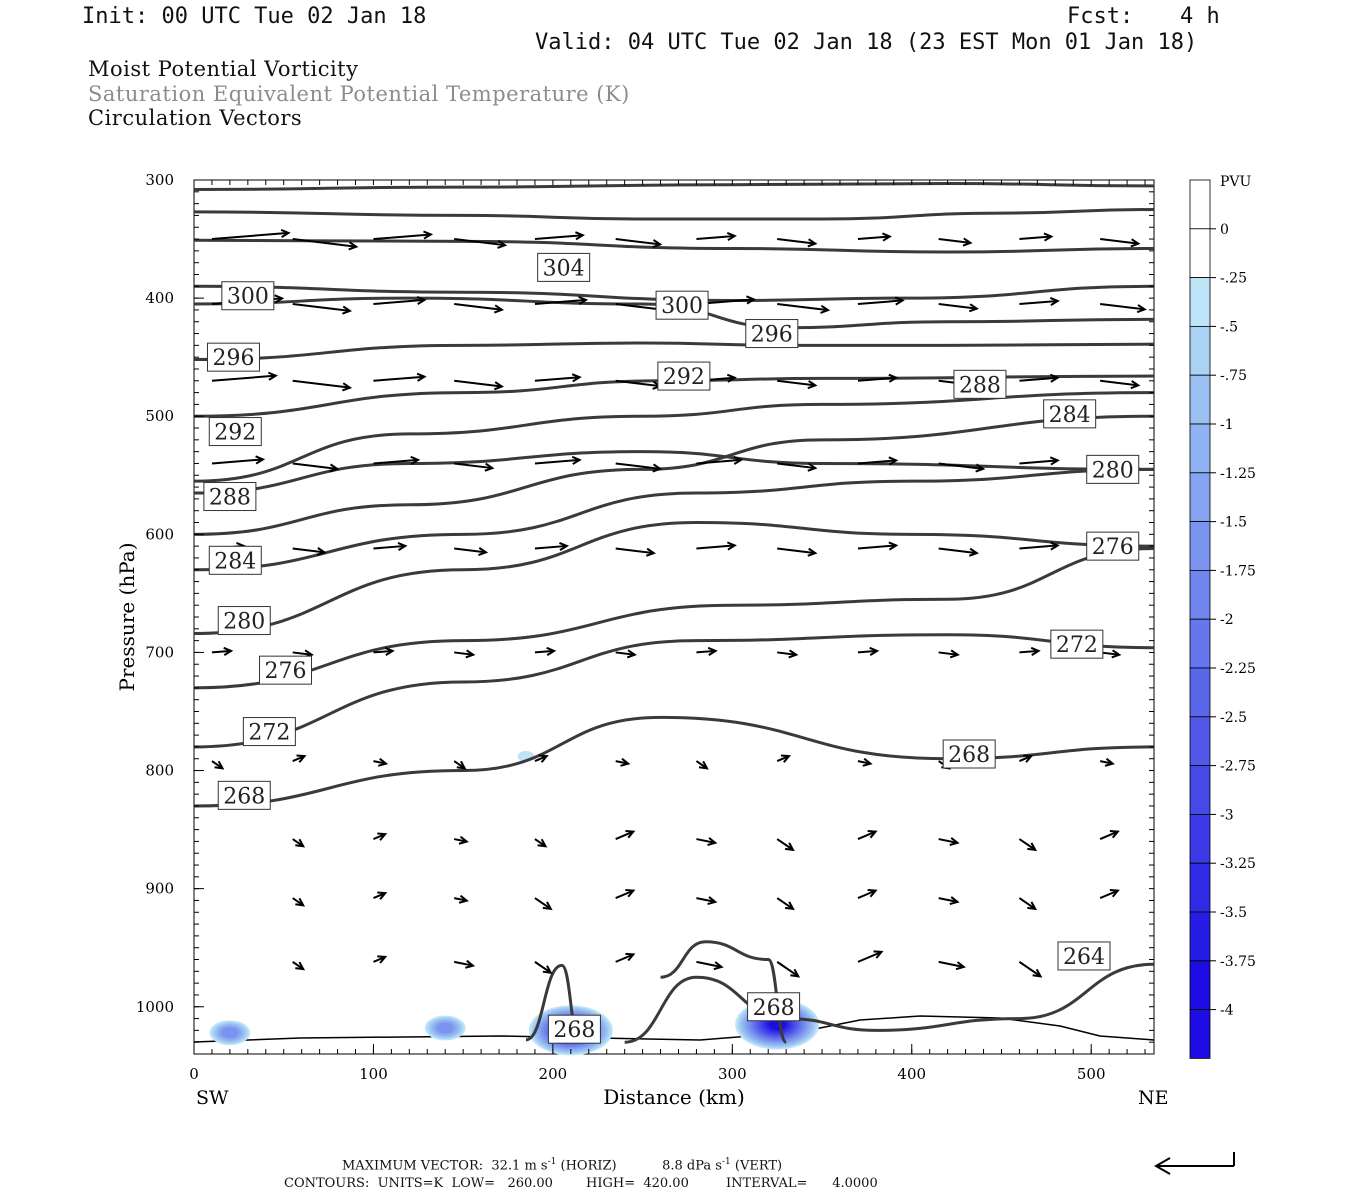  Describe the element at coordinates (674, 1097) in the screenshot. I see `x-axis-label: Distance (km)` at that location.